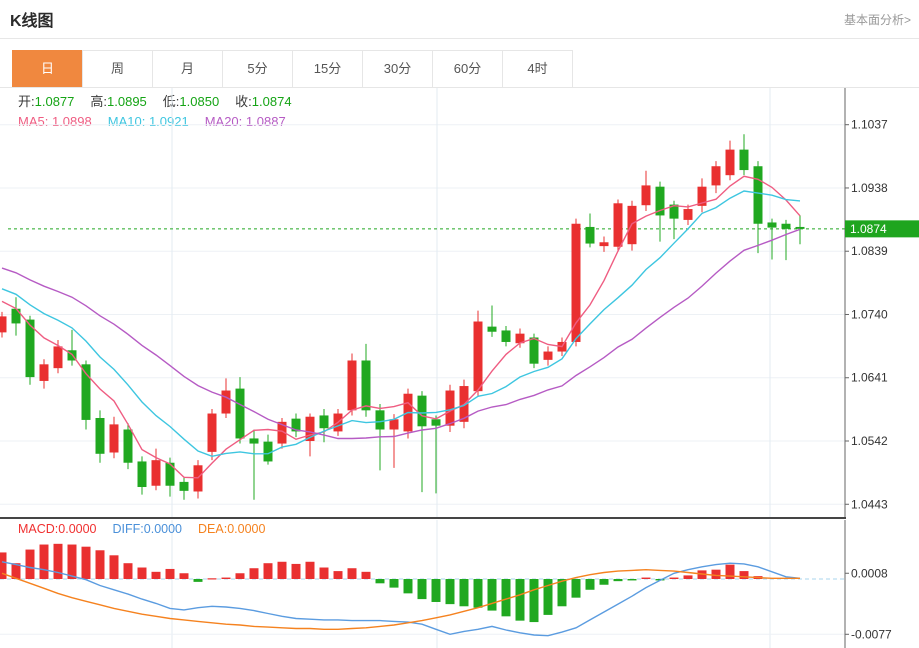 This screenshot has height=648, width=919. I want to click on interval-tab-bar: 日周月 5分 15分 30分 60分 4时, so click(292, 69).